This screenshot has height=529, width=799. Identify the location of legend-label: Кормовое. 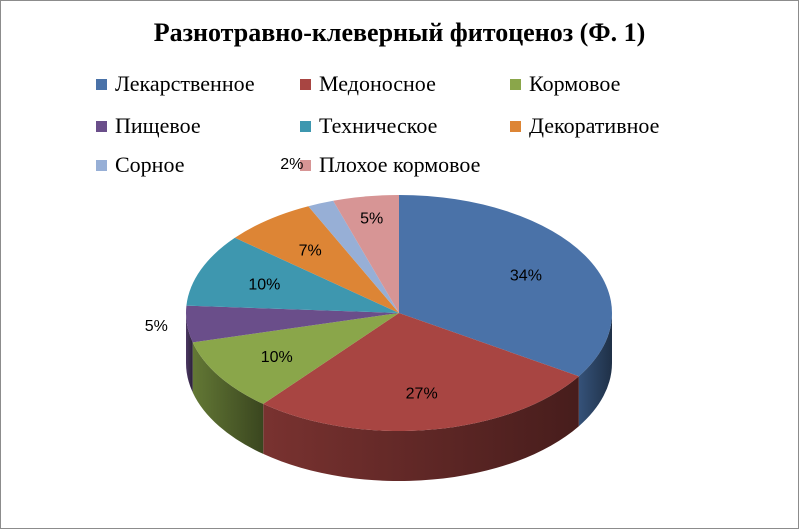
(575, 83).